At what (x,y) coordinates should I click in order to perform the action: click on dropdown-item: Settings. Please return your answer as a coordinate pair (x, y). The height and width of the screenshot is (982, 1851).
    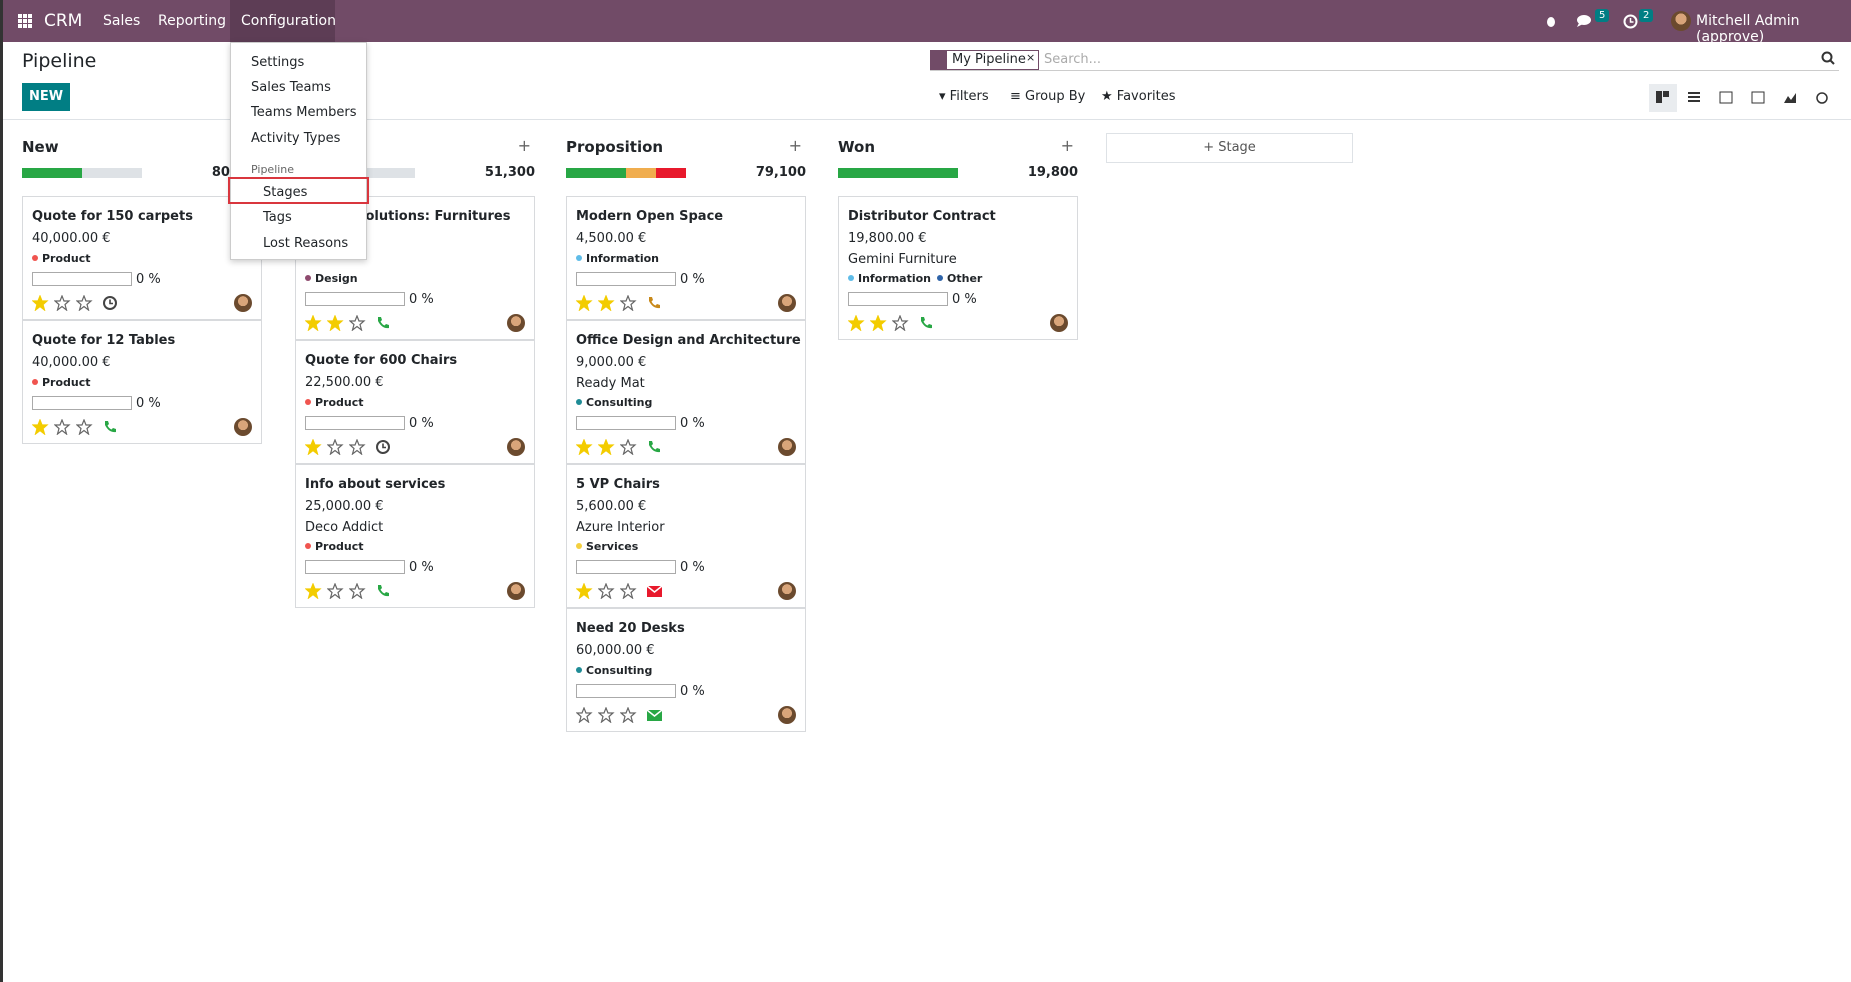
    Looking at the image, I should click on (278, 62).